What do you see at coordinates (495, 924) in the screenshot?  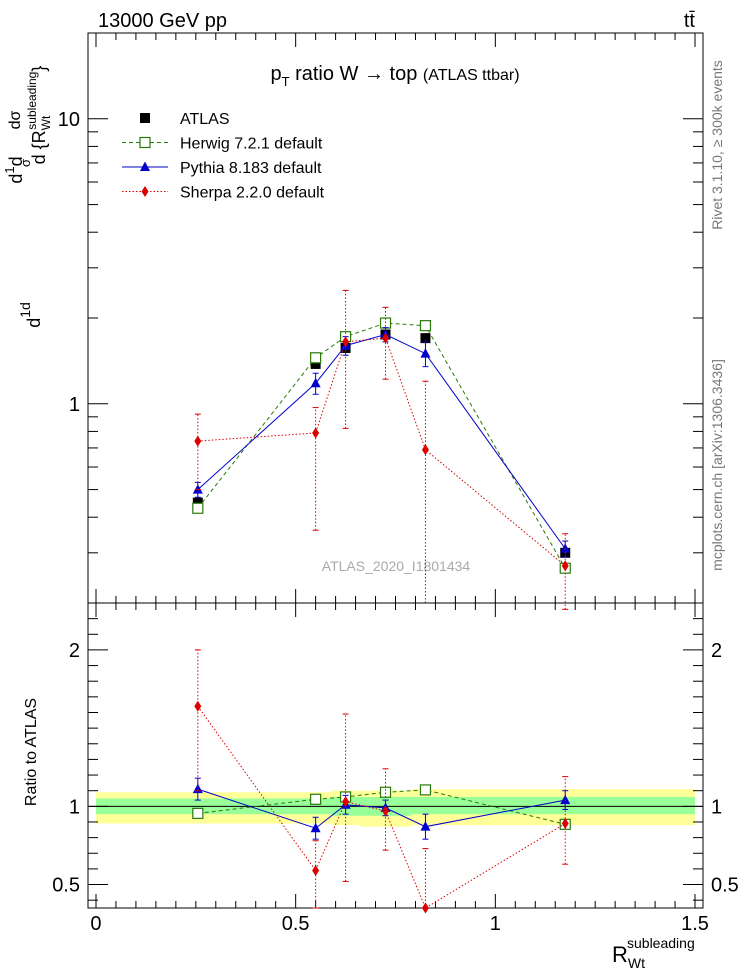 I see `x-tick-label: 1` at bounding box center [495, 924].